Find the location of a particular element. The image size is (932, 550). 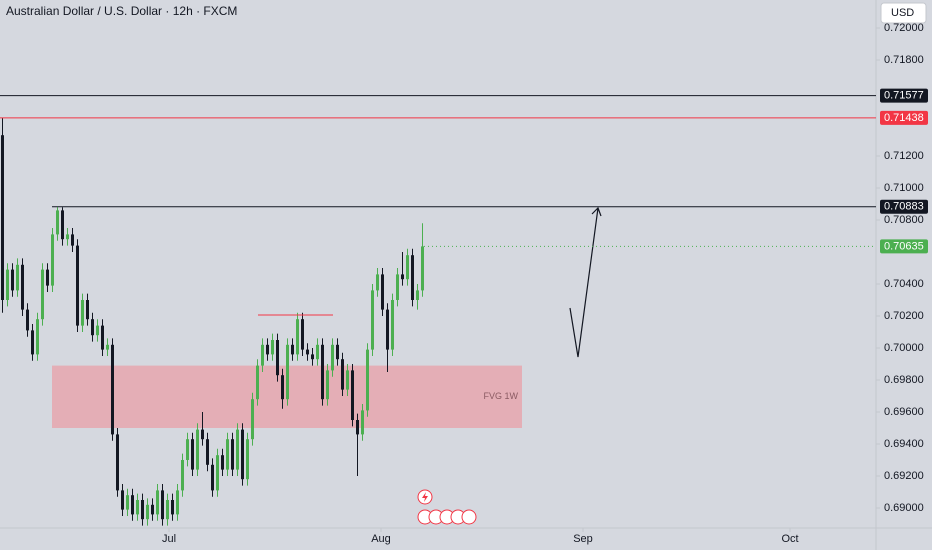

currency-button is located at coordinates (903, 13).